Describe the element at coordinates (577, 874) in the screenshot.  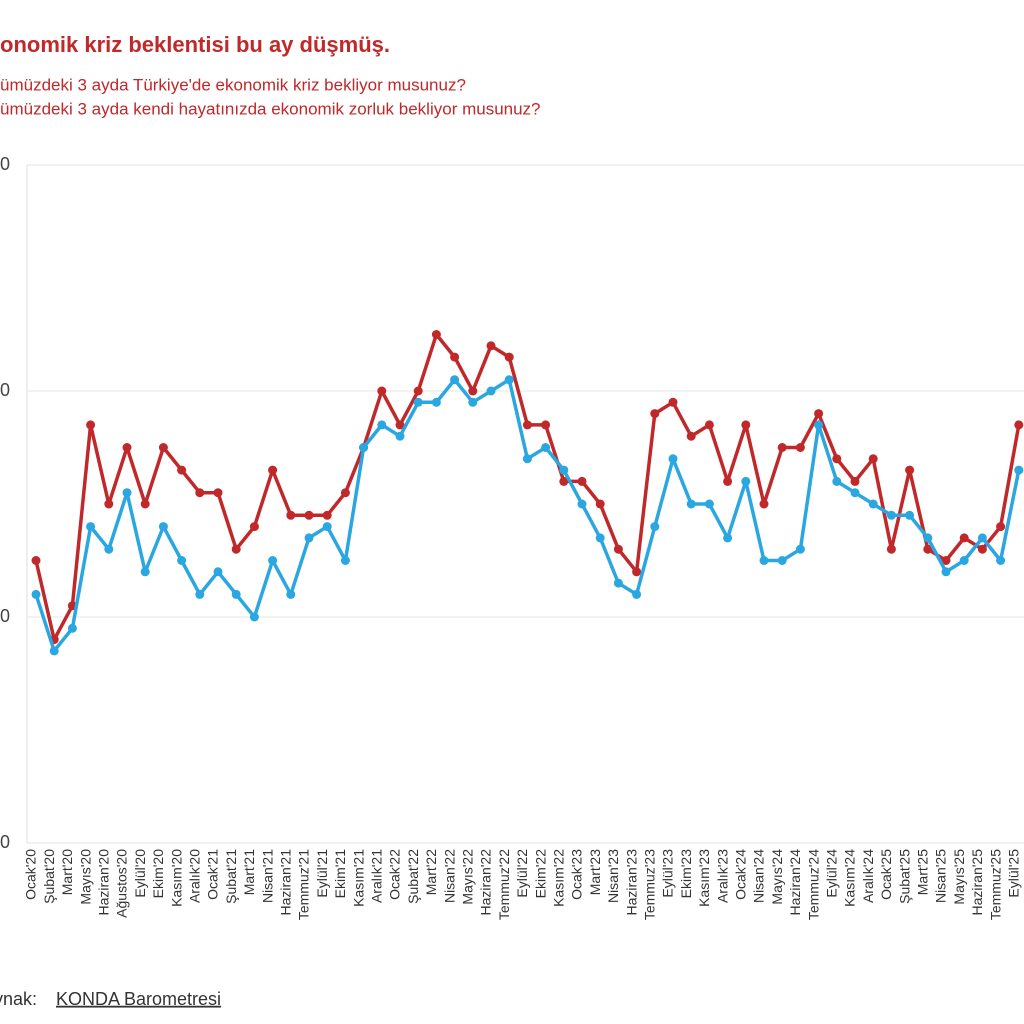
I see `x-tick-label: Ocak'23` at that location.